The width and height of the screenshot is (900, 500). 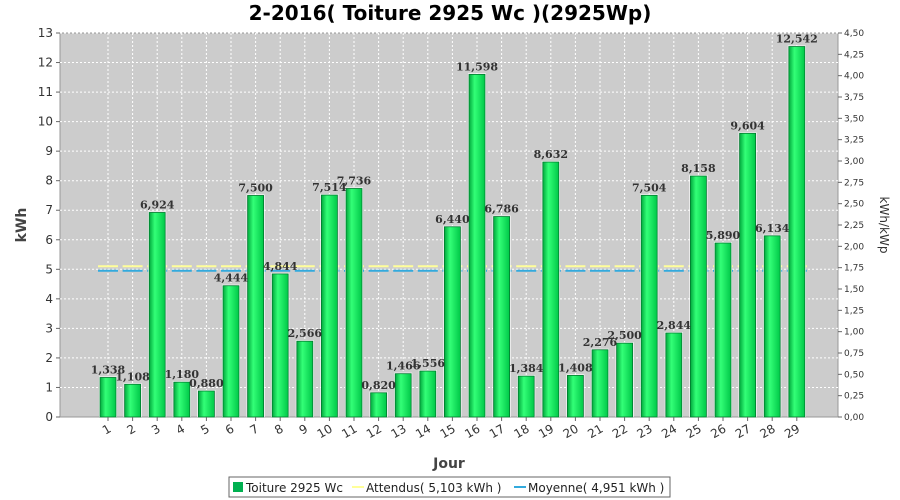 I want to click on x-tick-label: 13, so click(x=398, y=431).